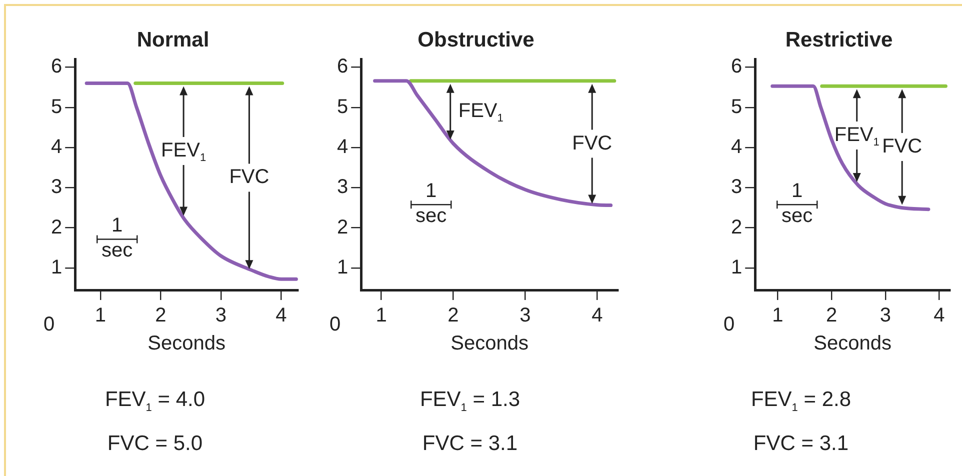  I want to click on text: FEV$_{1}$ = 4.0, so click(155, 401).